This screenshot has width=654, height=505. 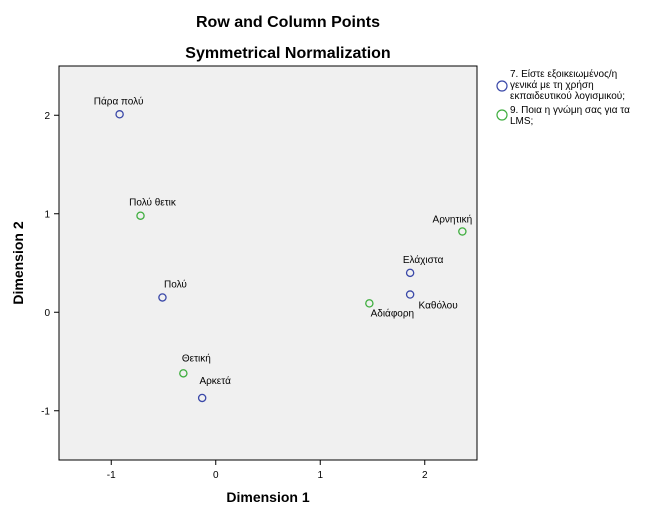 I want to click on y-tick-label: 0, so click(x=47, y=313).